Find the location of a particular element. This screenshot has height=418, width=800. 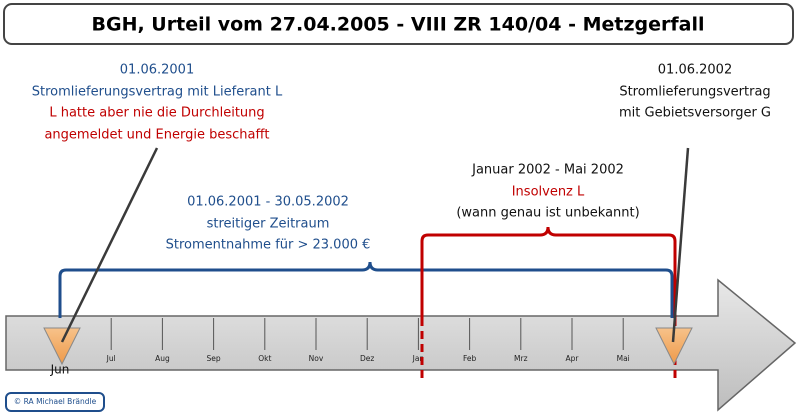

note-line: Stromentnahme für > 23.000 € is located at coordinates (268, 245).